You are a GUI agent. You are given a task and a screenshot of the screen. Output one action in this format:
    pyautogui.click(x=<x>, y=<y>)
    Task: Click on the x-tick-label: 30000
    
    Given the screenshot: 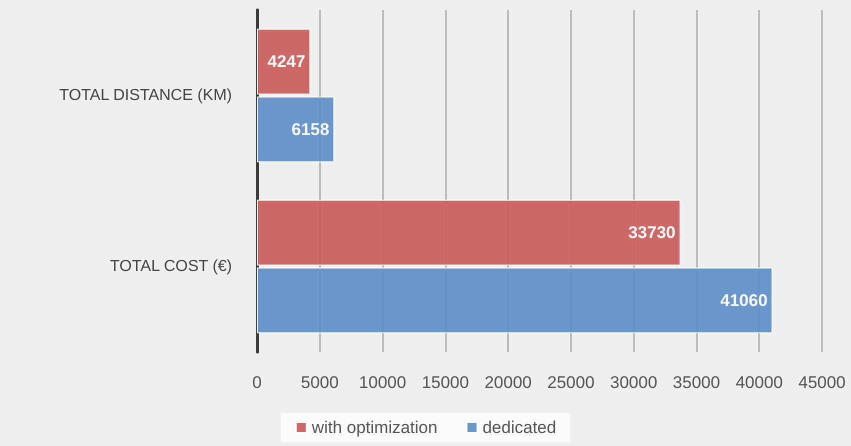 What is the action you would take?
    pyautogui.click(x=634, y=382)
    